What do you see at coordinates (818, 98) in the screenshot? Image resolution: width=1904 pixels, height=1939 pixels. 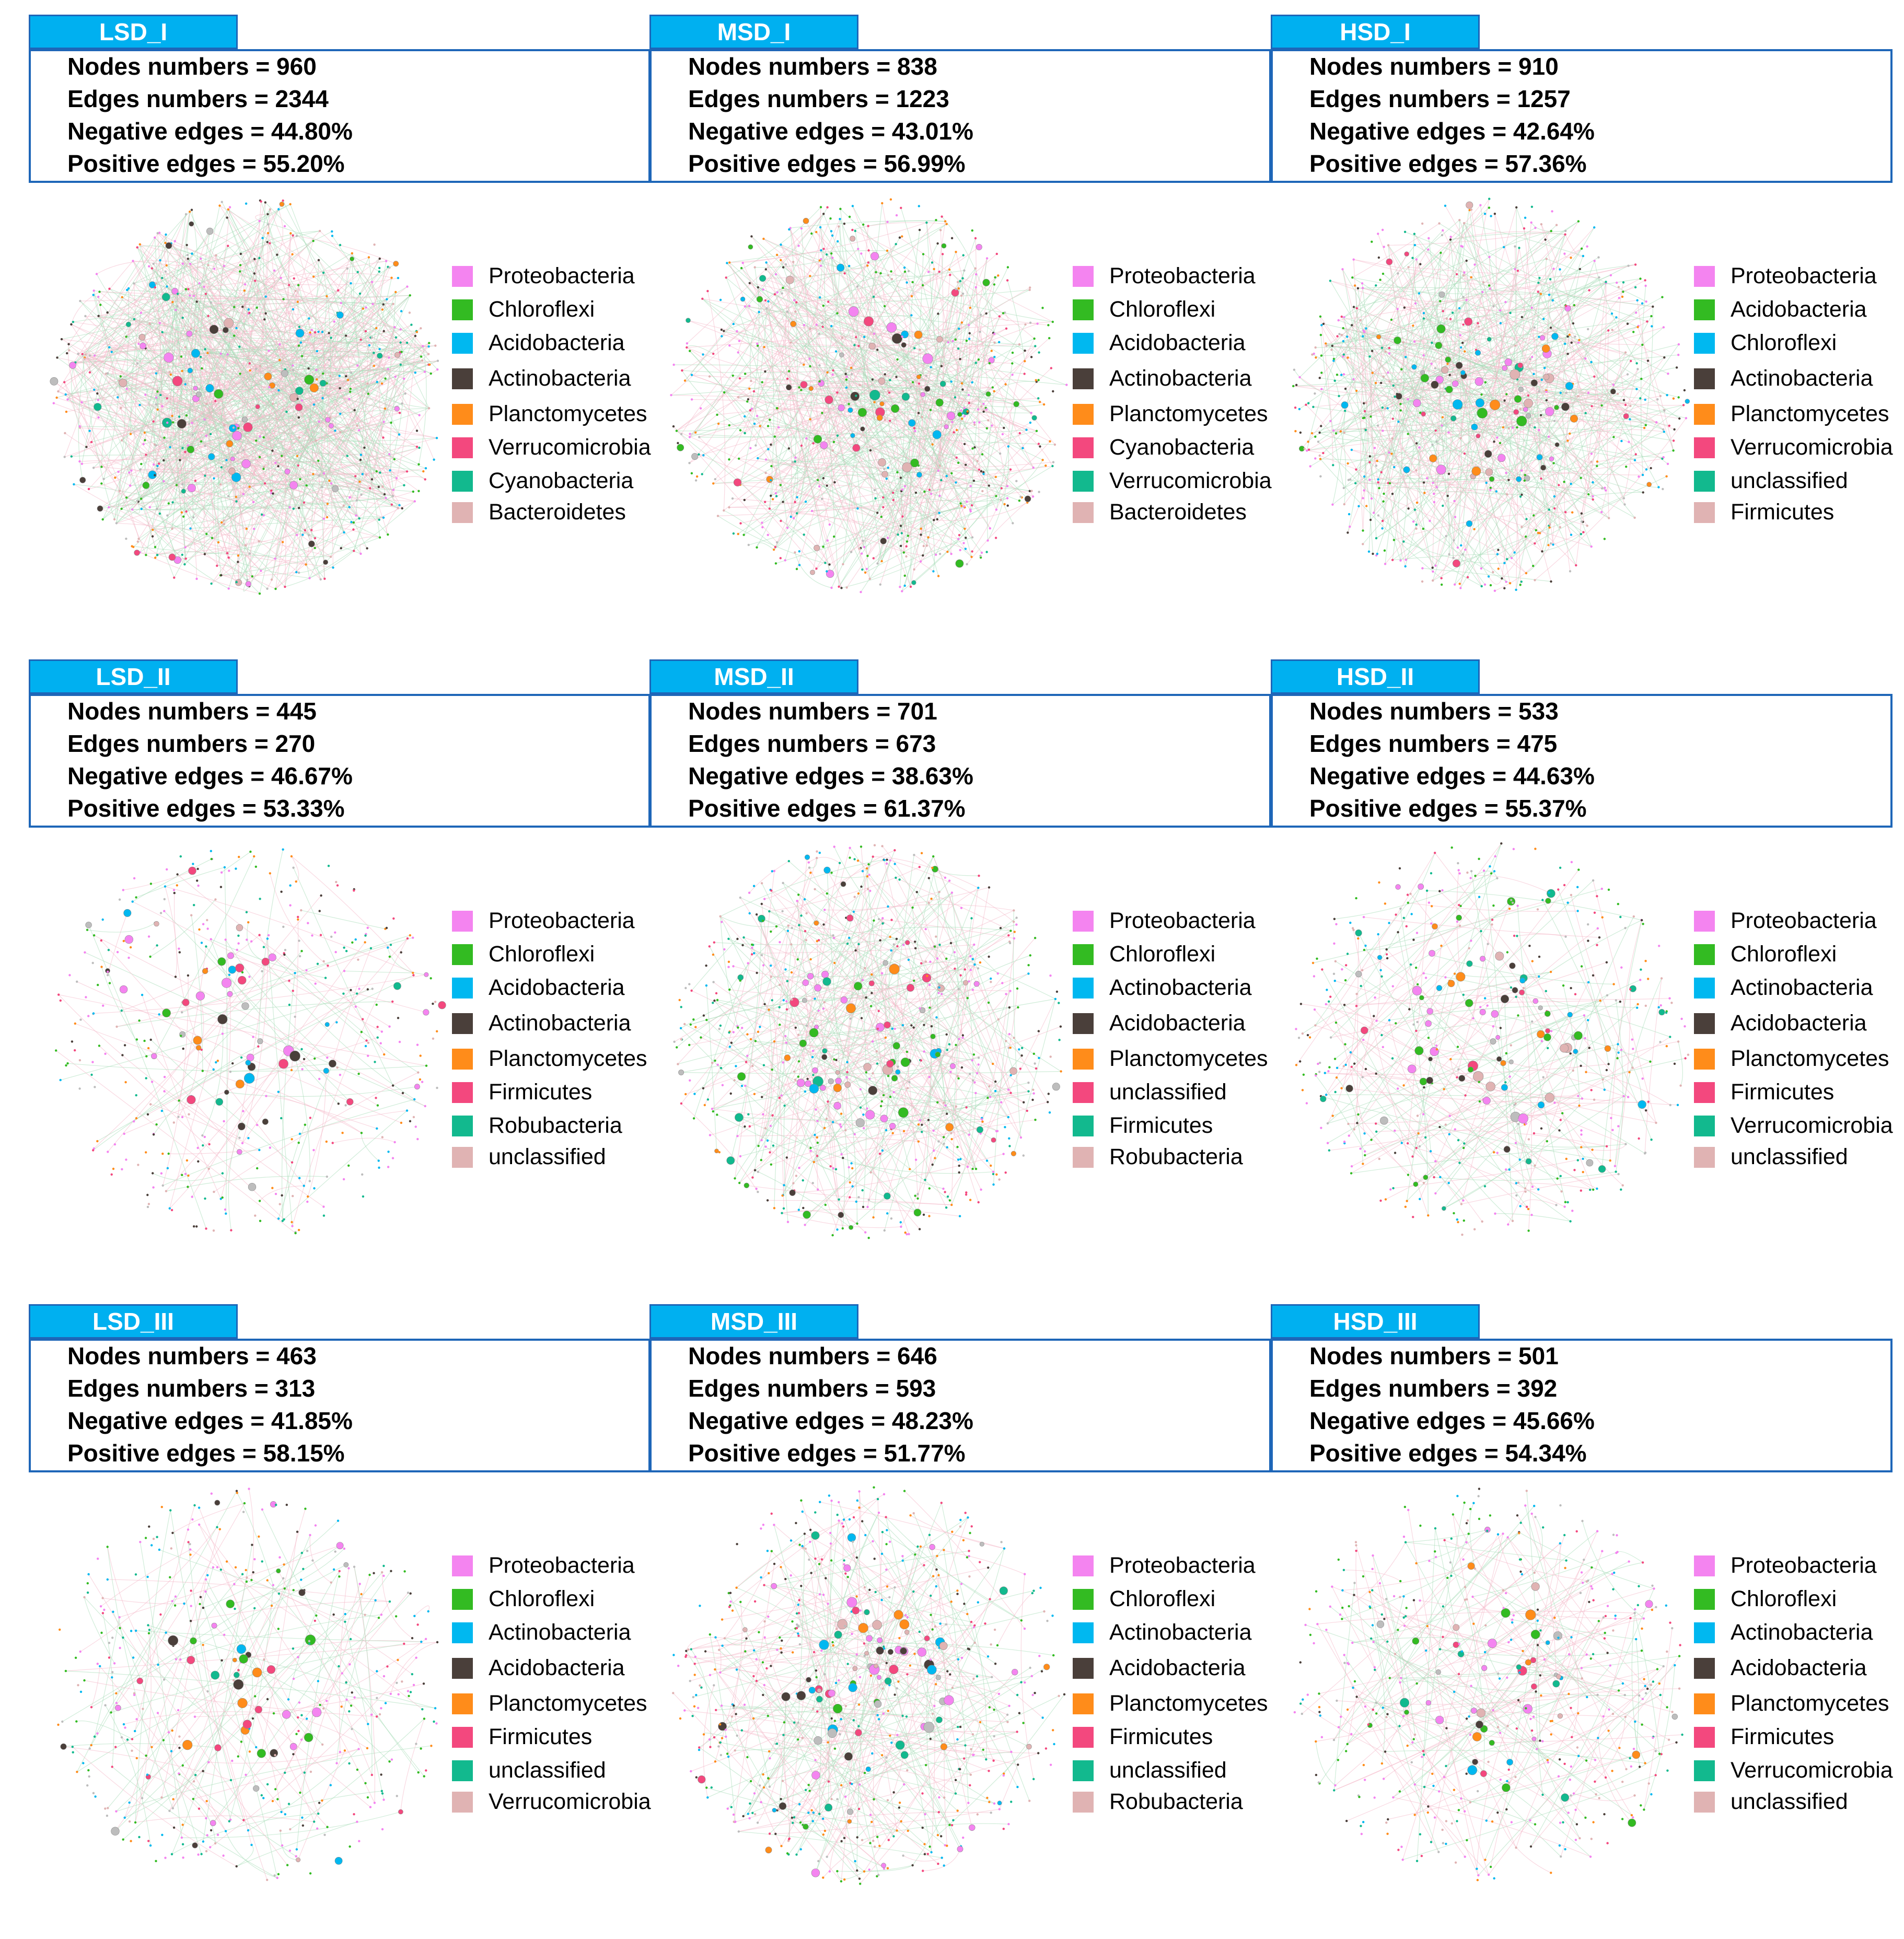 I see `stat-line: Edges numbers = 1223` at bounding box center [818, 98].